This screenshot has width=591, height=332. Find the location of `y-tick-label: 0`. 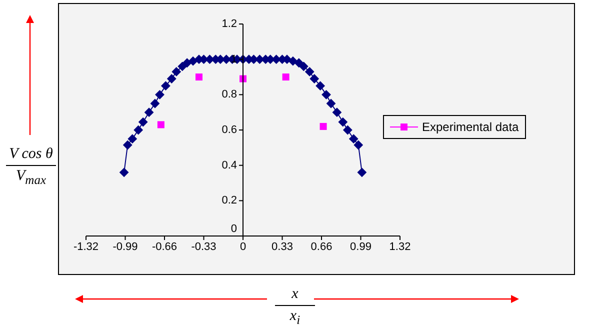

y-tick-label: 0 is located at coordinates (233, 229).